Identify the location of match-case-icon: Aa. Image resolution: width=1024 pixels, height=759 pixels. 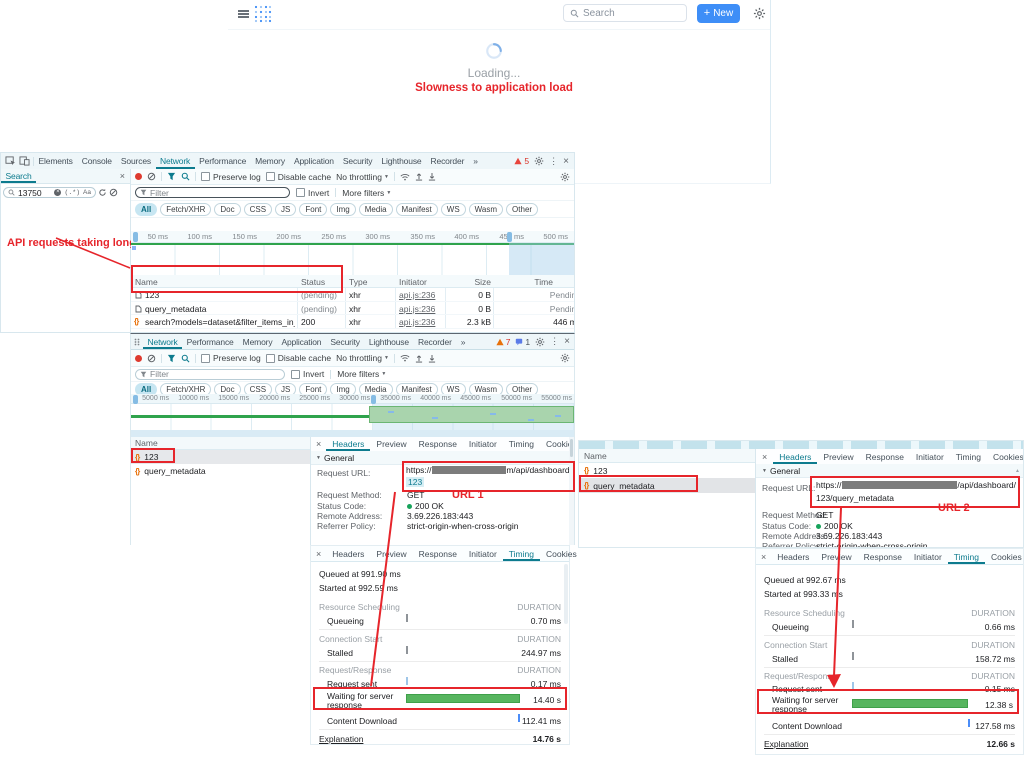
(87, 192).